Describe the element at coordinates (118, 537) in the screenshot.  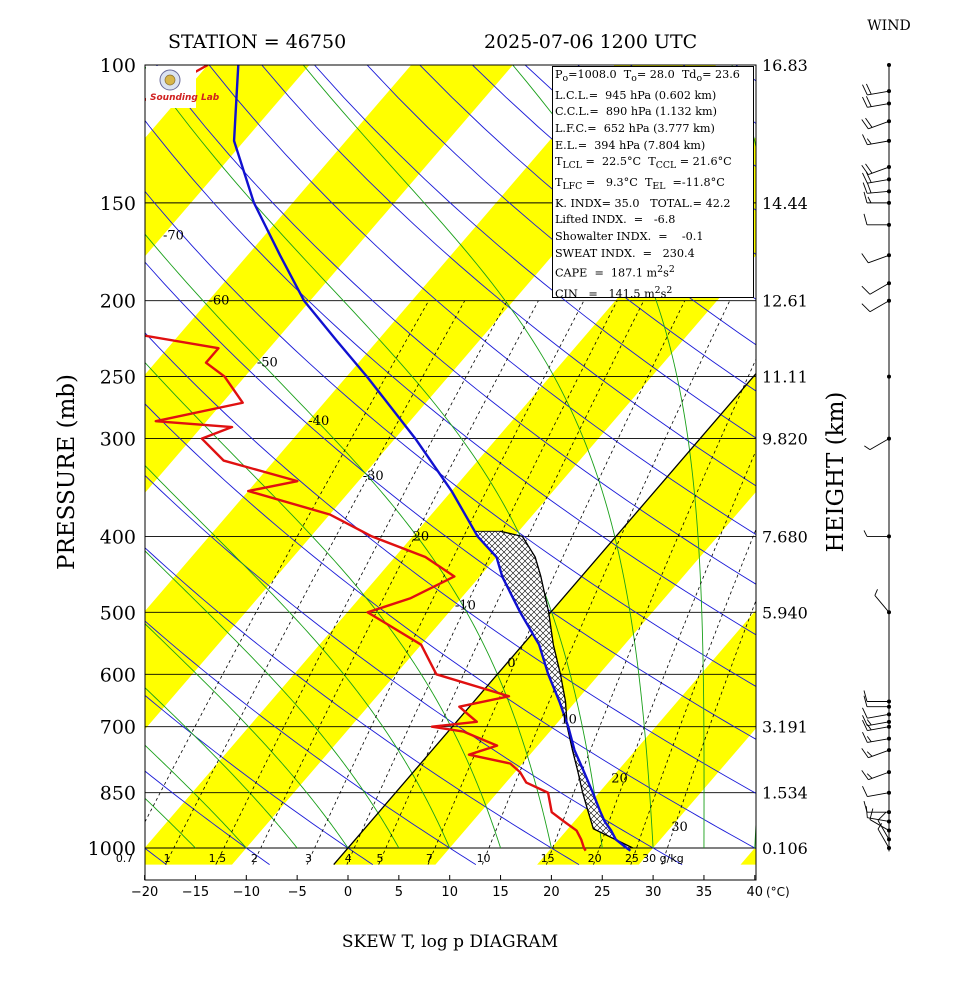
I see `pressure-tick-label: 400` at that location.